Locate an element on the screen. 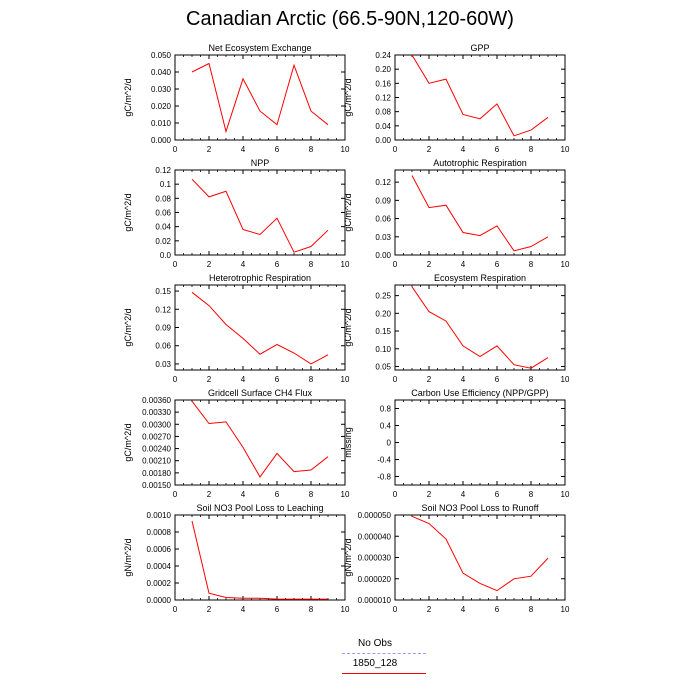  y-tick-label: 0.03 is located at coordinates (163, 364).